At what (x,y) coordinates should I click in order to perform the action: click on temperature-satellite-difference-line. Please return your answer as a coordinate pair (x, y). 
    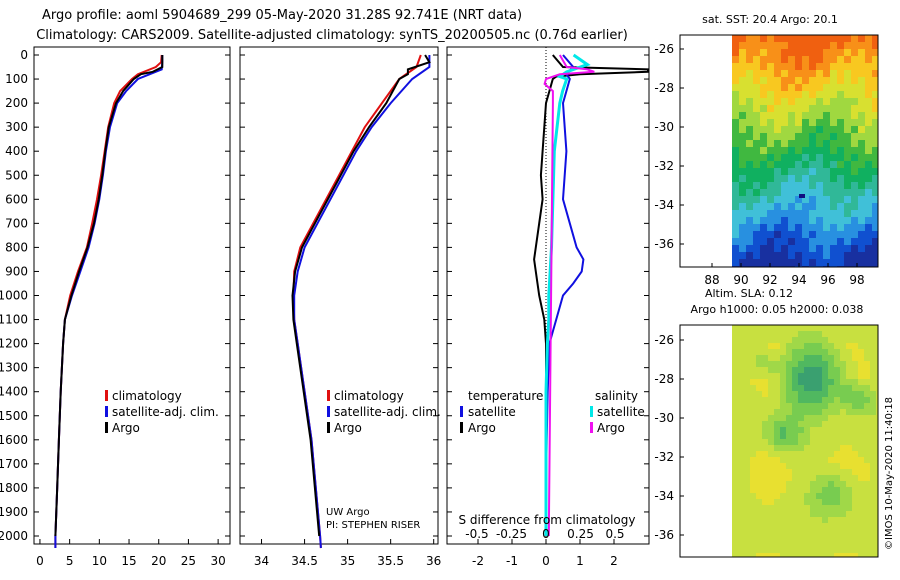
    Looking at the image, I should click on (565, 295).